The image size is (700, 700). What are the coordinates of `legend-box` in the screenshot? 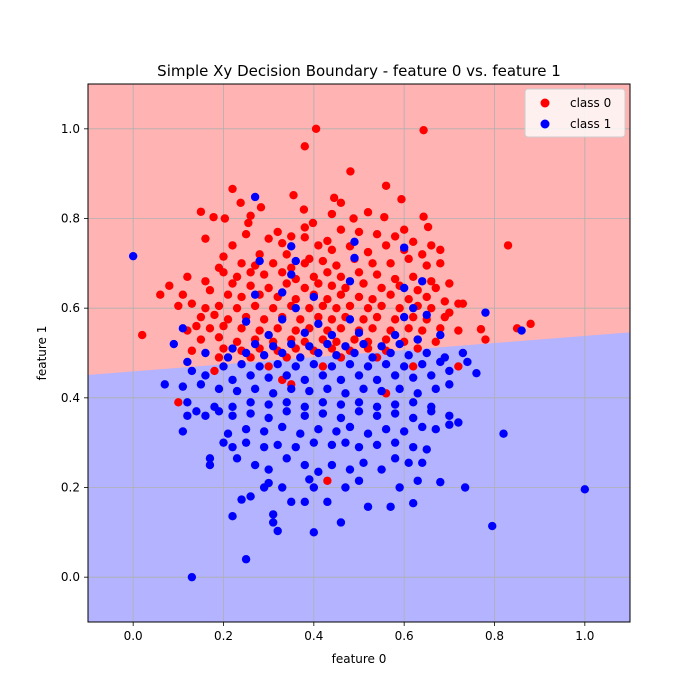 It's located at (575, 113).